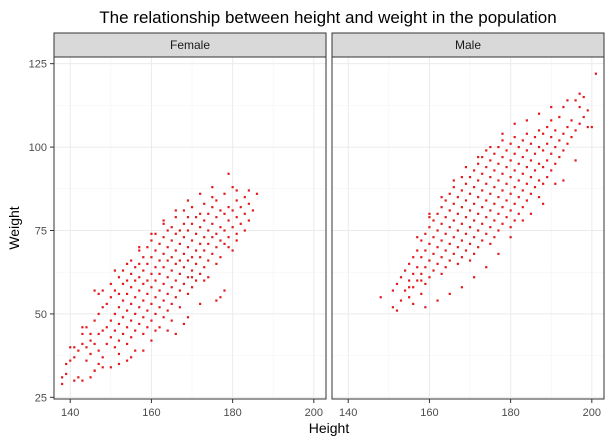 Image resolution: width=613 pixels, height=444 pixels. I want to click on y-tick-label: 25, so click(41, 398).